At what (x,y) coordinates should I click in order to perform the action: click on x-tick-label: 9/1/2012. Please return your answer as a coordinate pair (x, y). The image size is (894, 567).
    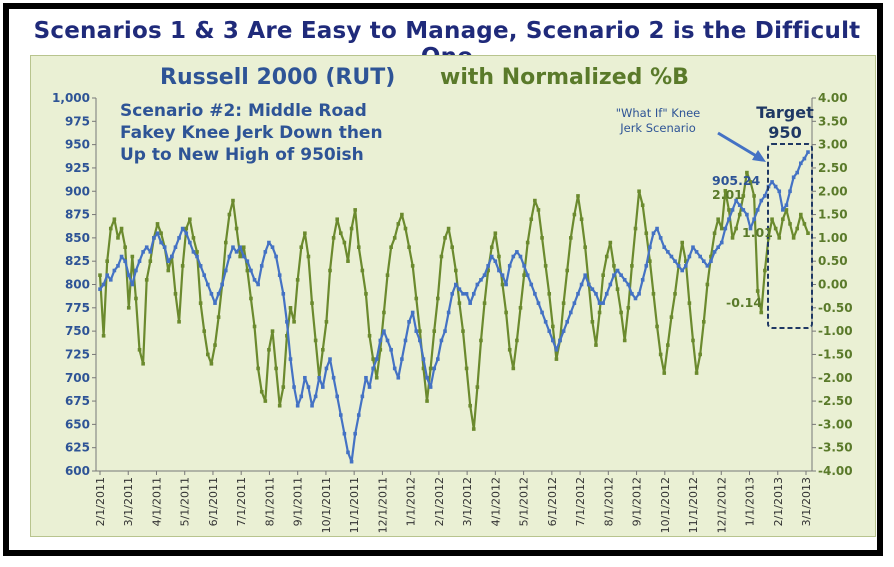
    Looking at the image, I should click on (637, 501).